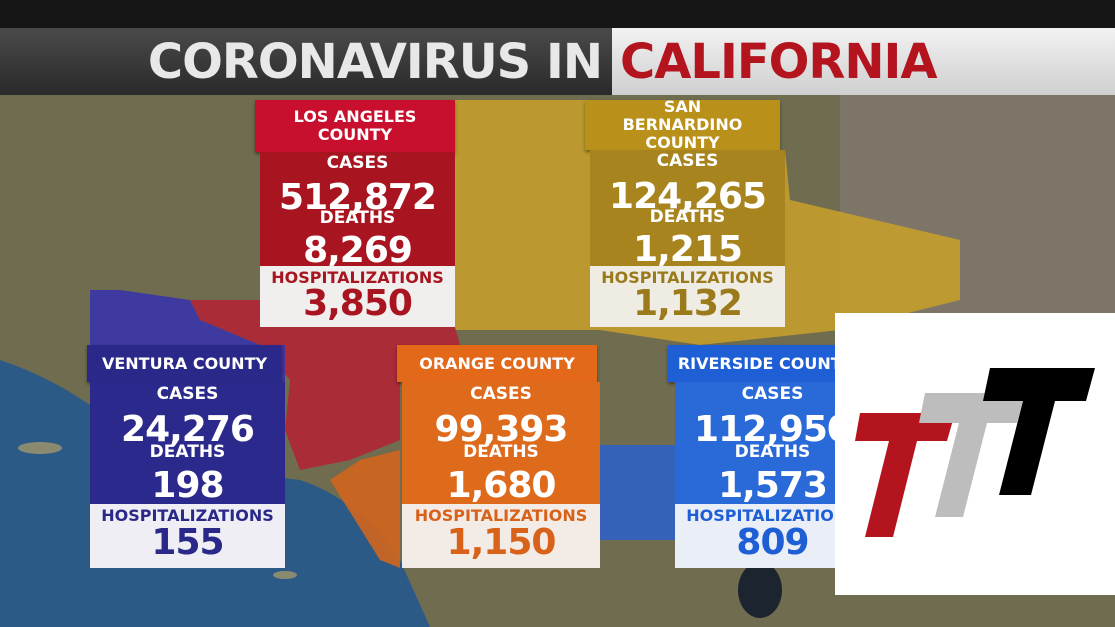  Describe the element at coordinates (557, 14) in the screenshot. I see `top-strip` at that location.